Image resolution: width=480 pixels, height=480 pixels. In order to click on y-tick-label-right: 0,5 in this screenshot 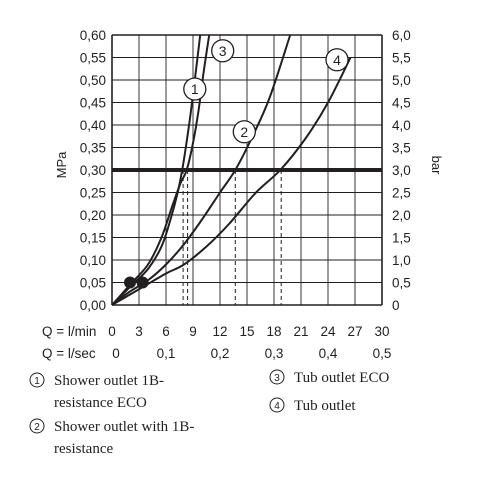, I will do `click(401, 283)`.